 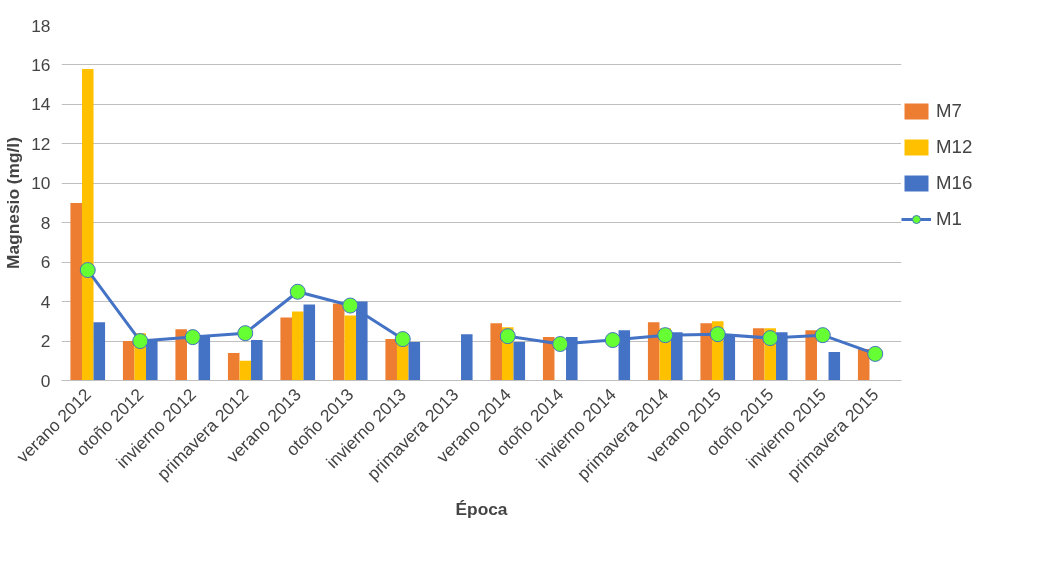 I want to click on y-tick-label: 10, so click(x=41, y=183).